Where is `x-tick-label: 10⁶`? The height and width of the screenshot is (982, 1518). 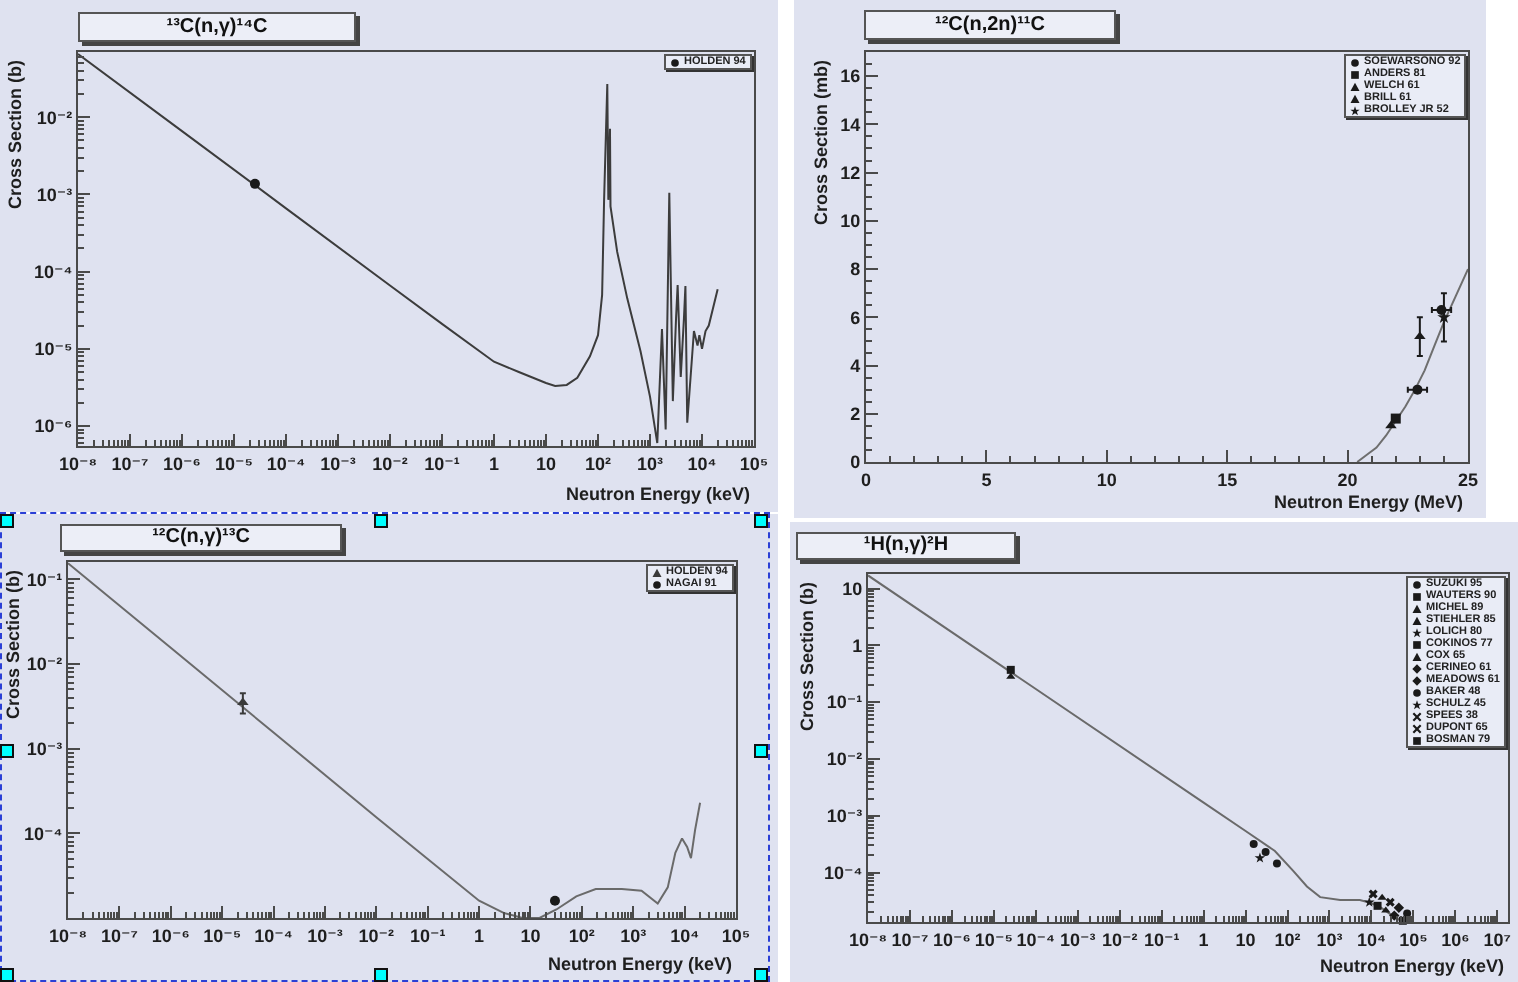
x-tick-label: 10⁶ is located at coordinates (1455, 939).